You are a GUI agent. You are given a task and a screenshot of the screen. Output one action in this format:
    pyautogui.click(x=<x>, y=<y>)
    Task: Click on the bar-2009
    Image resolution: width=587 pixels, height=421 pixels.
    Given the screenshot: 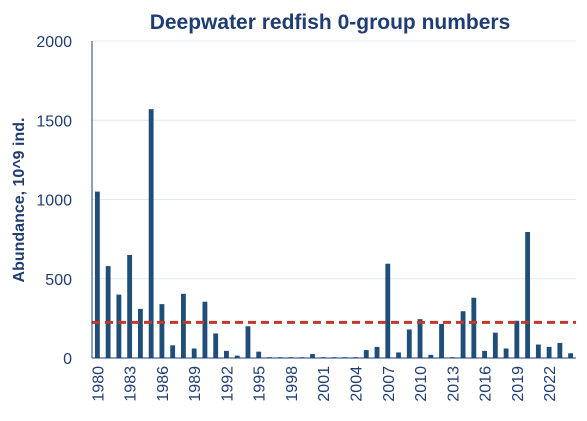 What is the action you would take?
    pyautogui.click(x=409, y=343)
    